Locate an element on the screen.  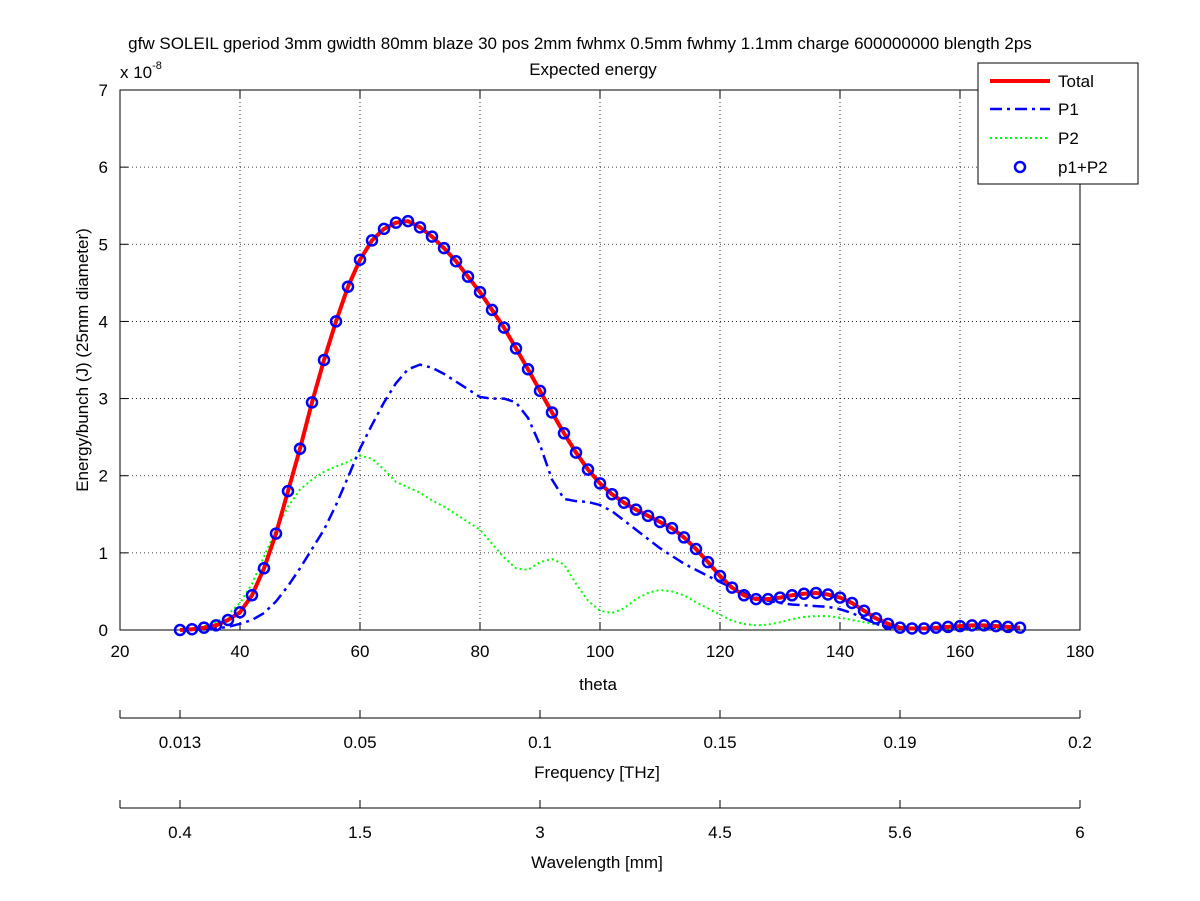
chart-title-line2: Expected energy is located at coordinates (593, 69).